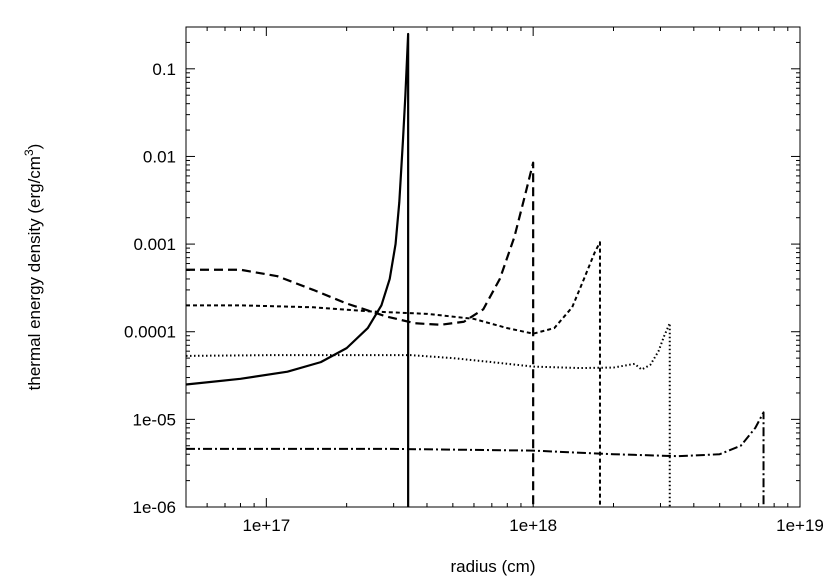 The width and height of the screenshot is (830, 581). What do you see at coordinates (154, 507) in the screenshot?
I see `y-tick-label: 1e-06` at bounding box center [154, 507].